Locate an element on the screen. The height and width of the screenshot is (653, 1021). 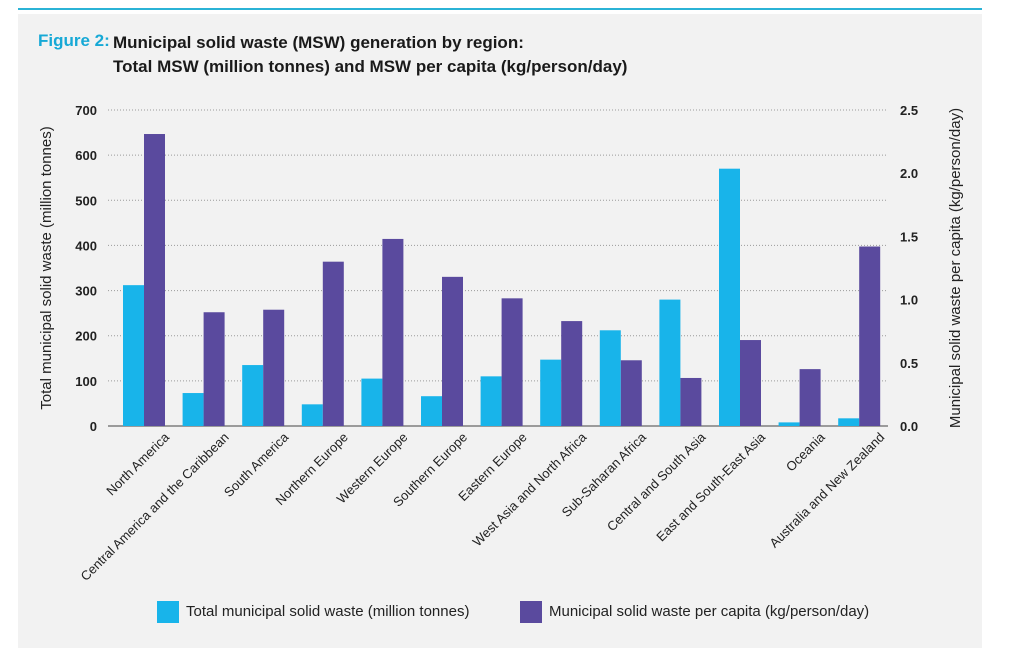
y-tick-label: 500 is located at coordinates (86, 200).